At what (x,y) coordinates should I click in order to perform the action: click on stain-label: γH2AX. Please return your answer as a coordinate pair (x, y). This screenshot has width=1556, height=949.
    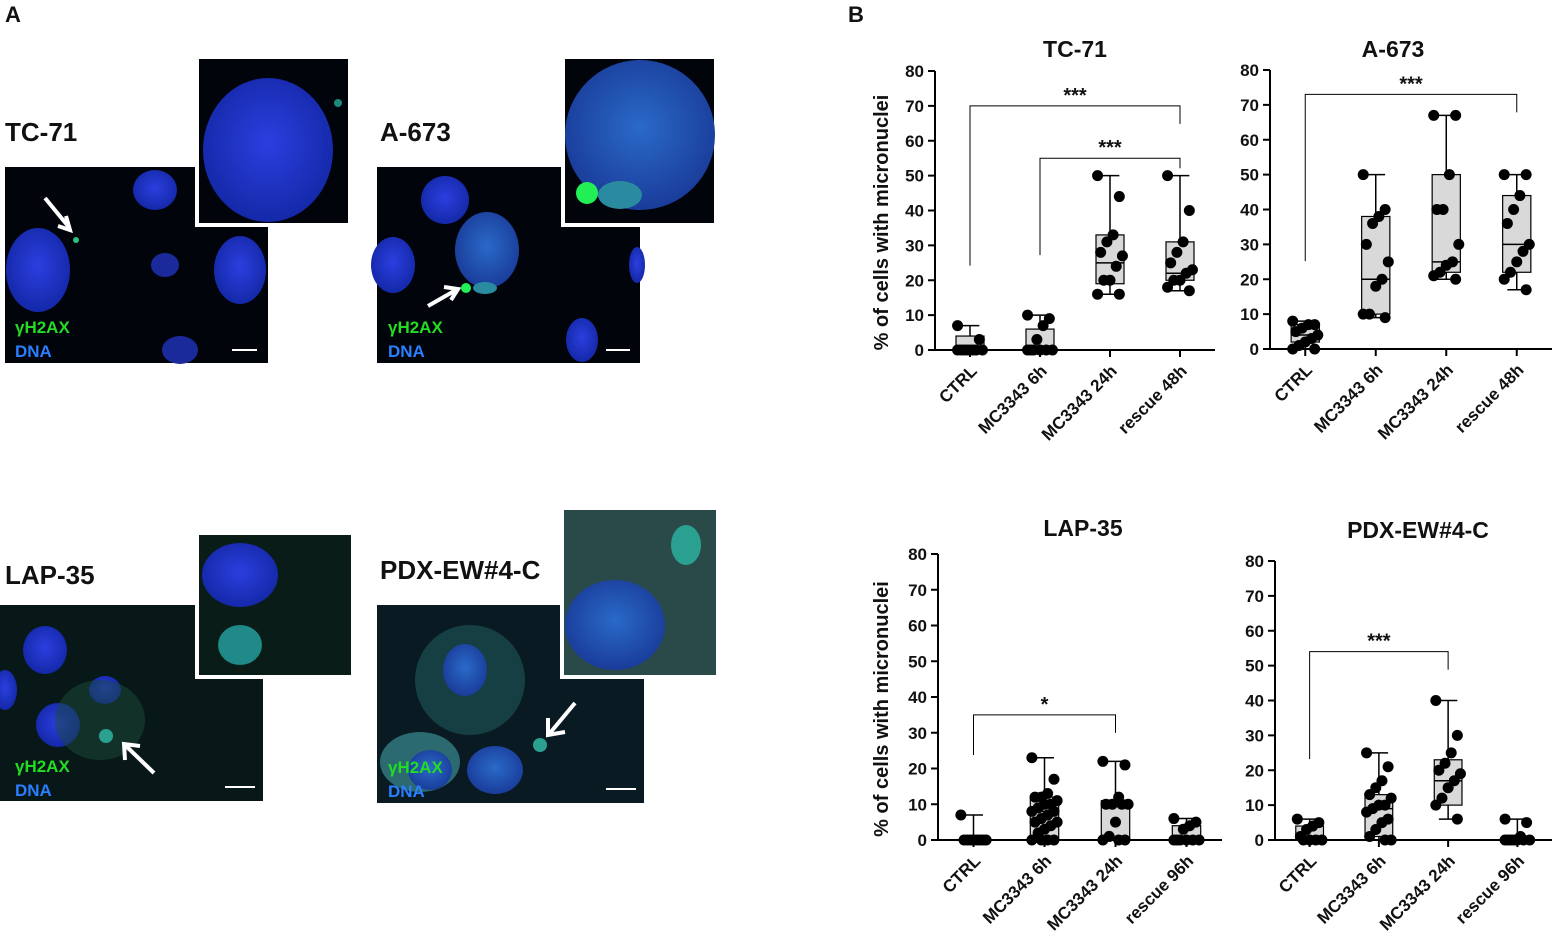
    Looking at the image, I should click on (415, 327).